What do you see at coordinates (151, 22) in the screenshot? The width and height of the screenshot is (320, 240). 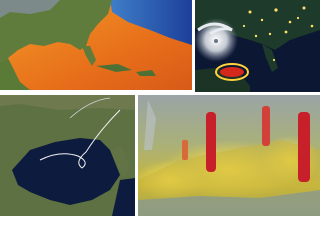 I see `cold-water` at bounding box center [151, 22].